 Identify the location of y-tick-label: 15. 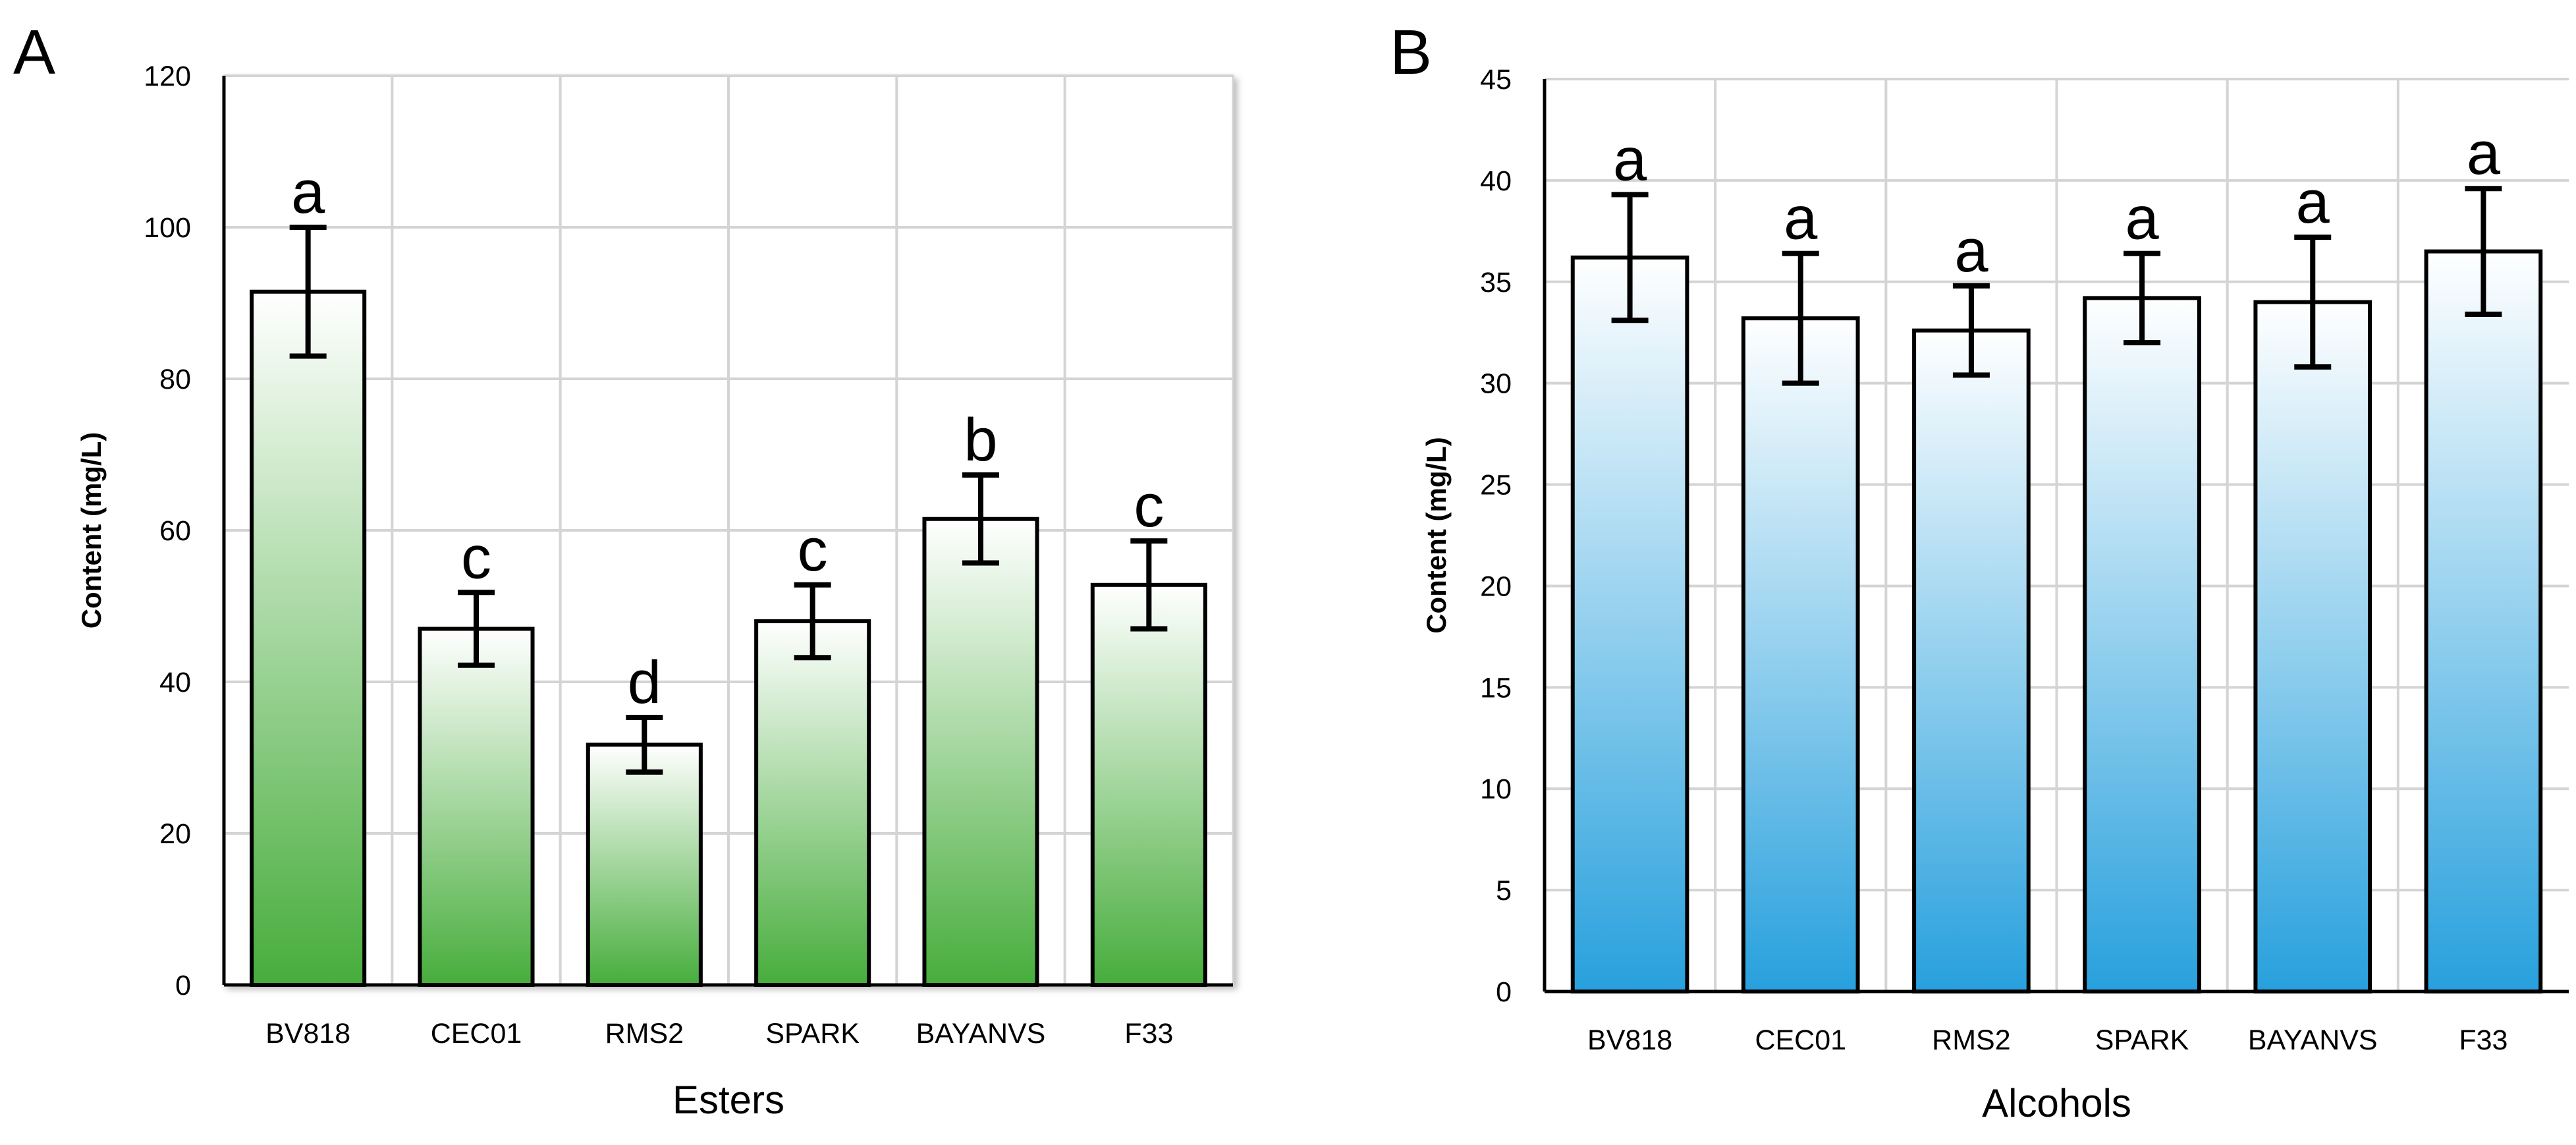
(1496, 688).